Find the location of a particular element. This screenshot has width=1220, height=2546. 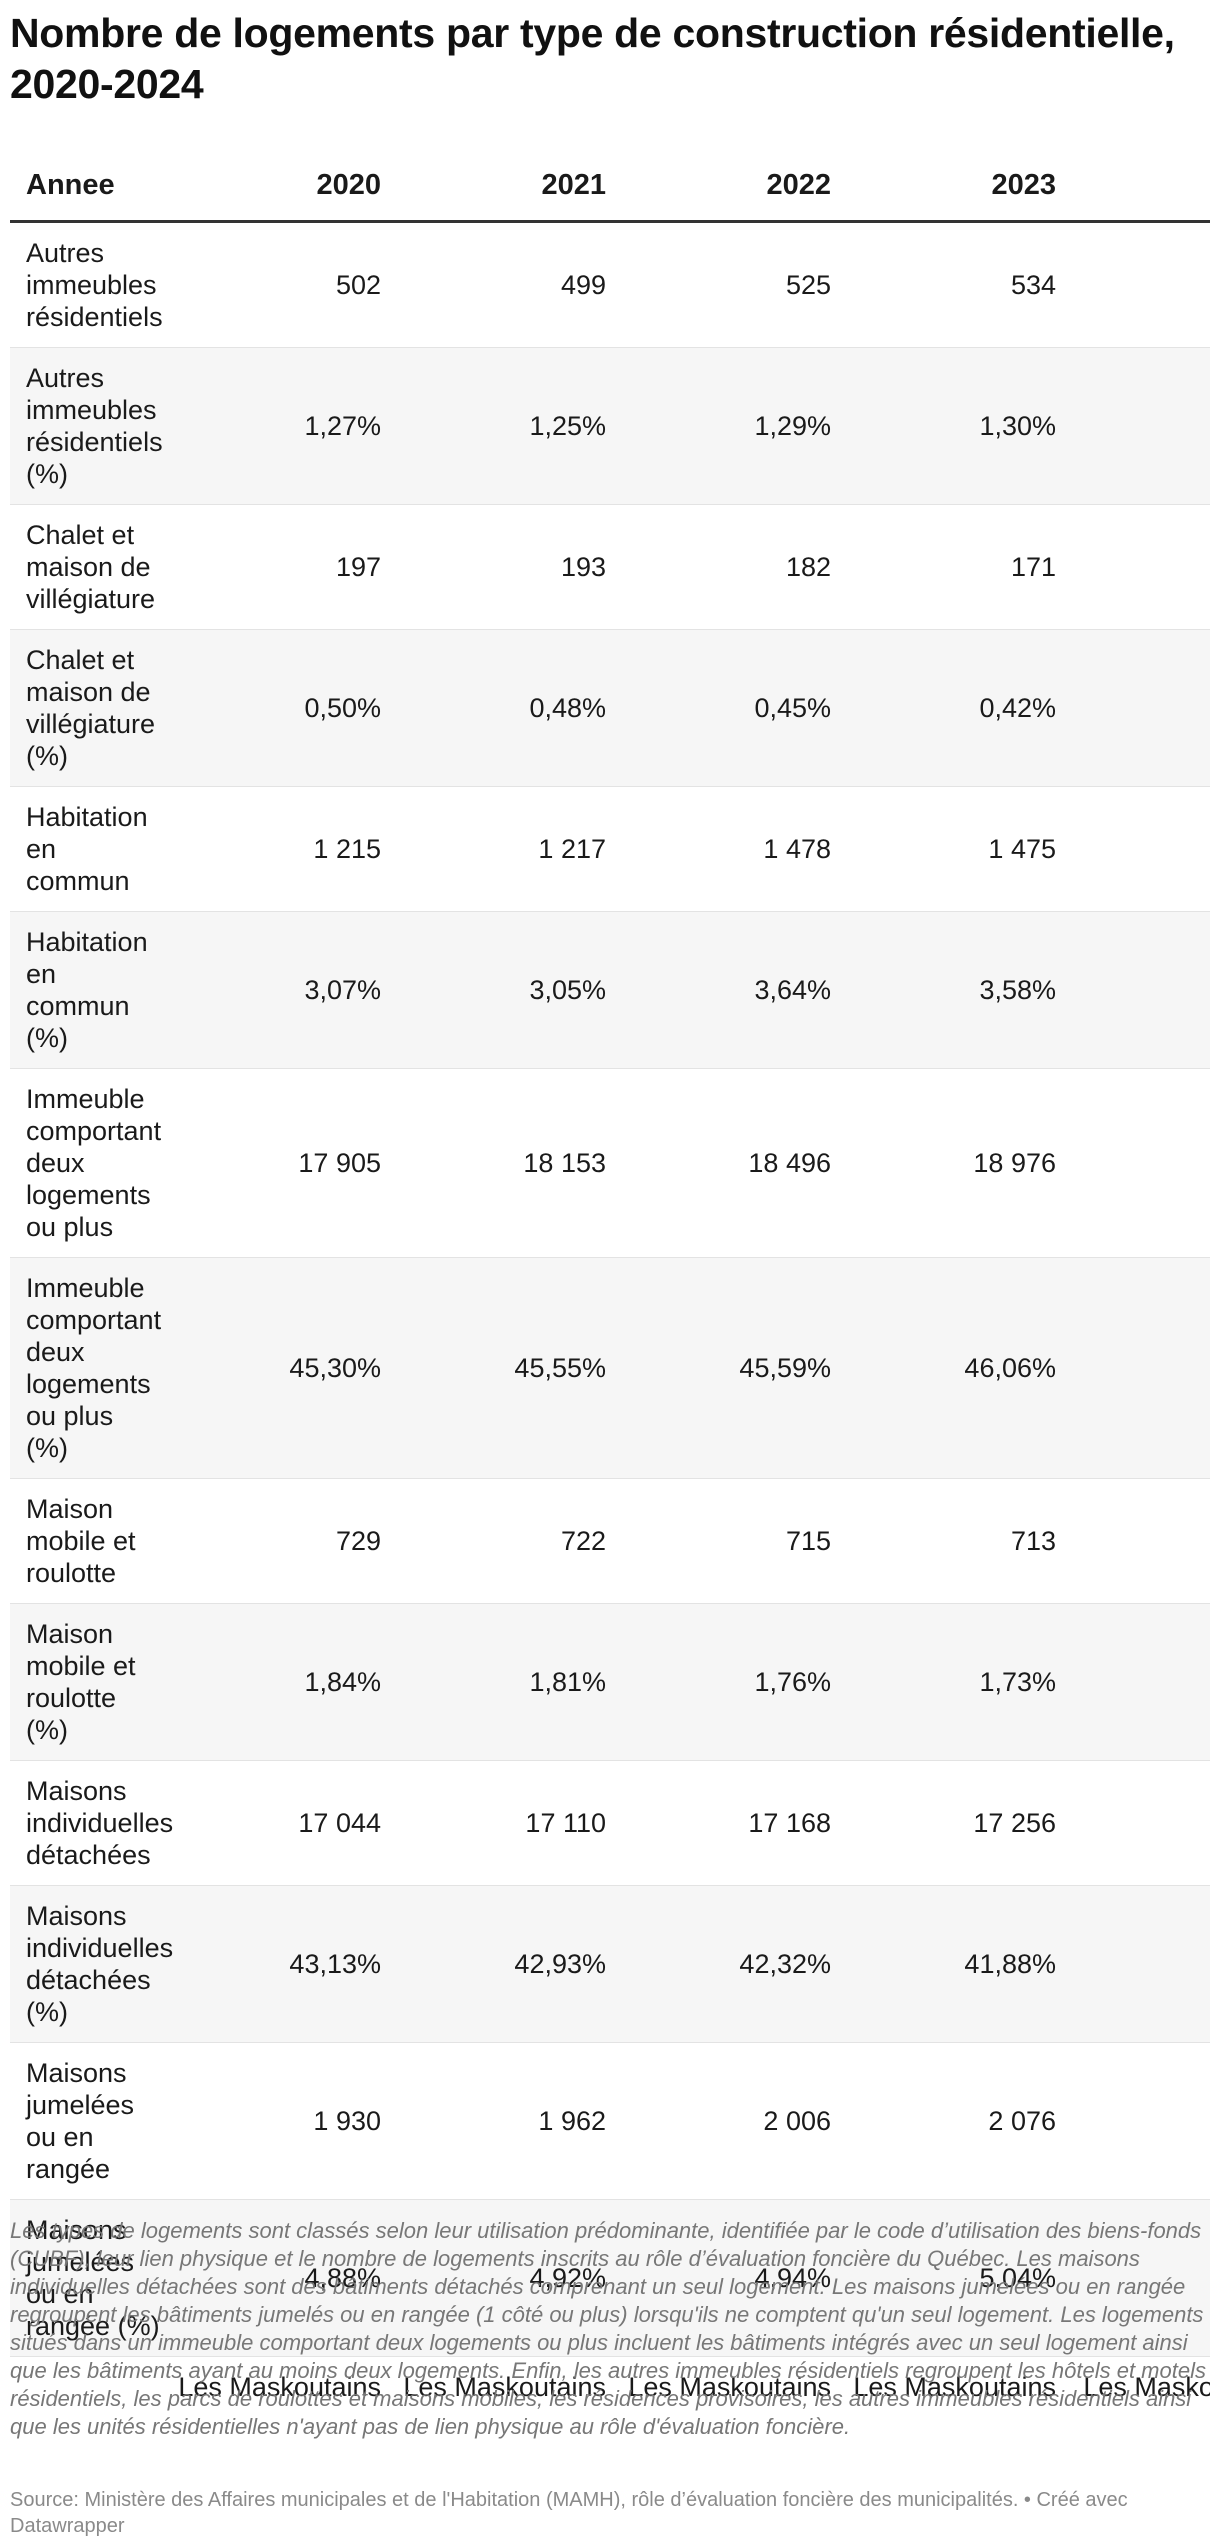

table-cell: 1 478 is located at coordinates (732, 849).